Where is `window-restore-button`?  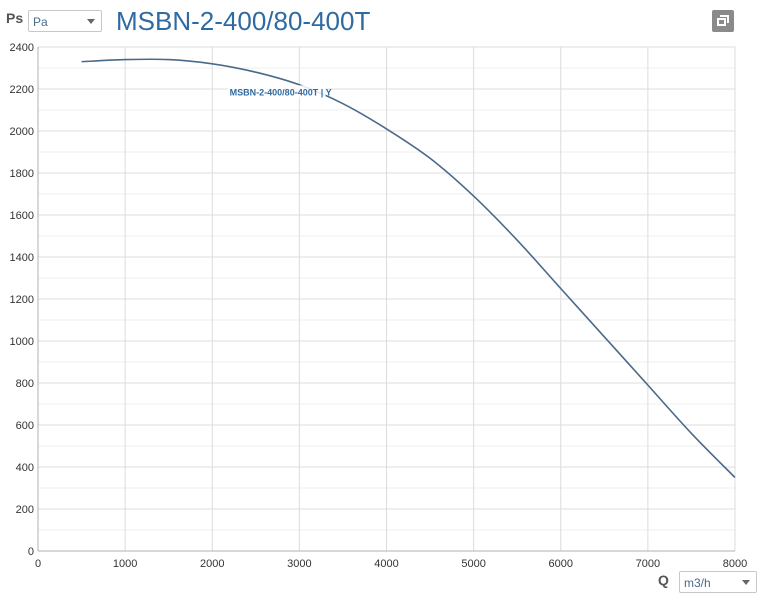 window-restore-button is located at coordinates (723, 21).